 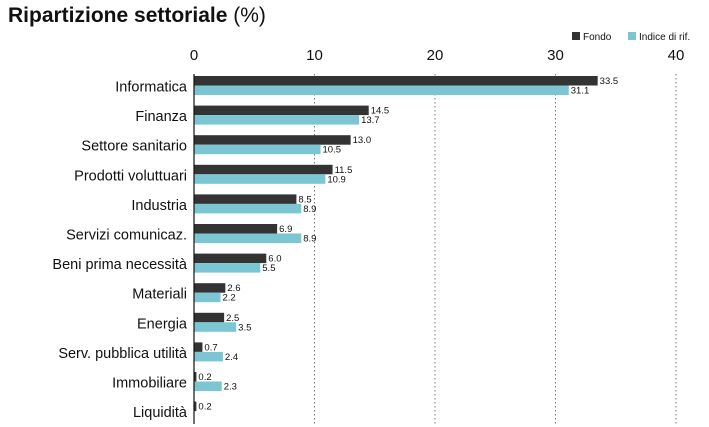 I want to click on value-label-0-10: 0.2, so click(x=204, y=377).